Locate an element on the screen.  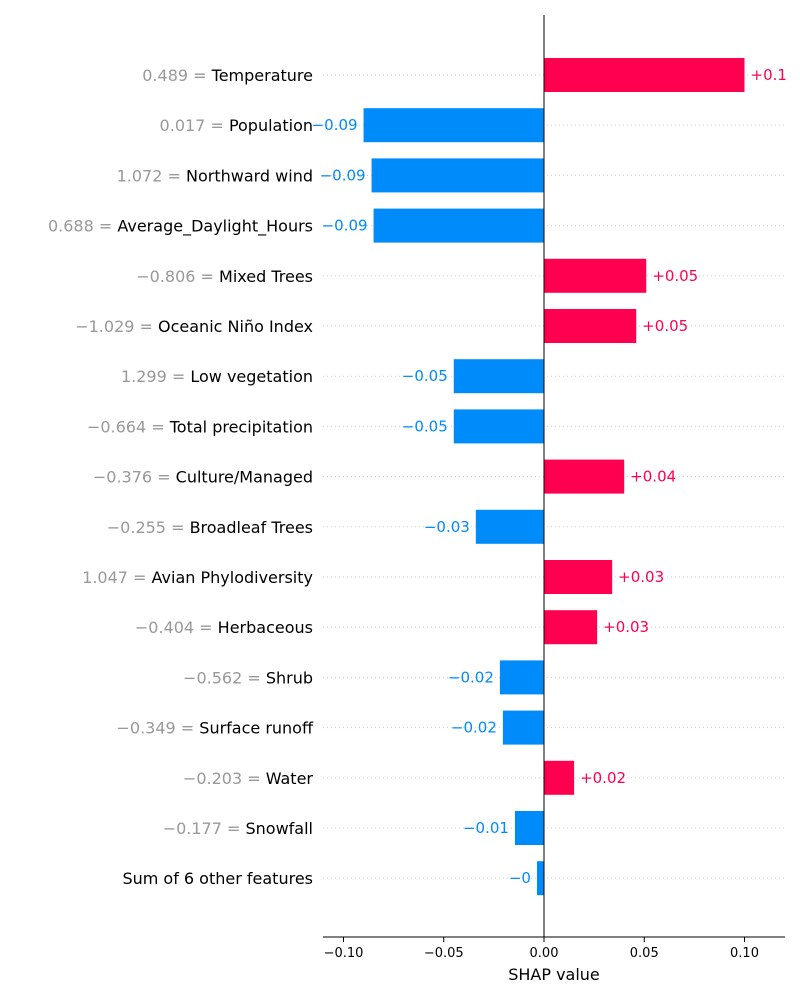
feature-label: 1.047 = Avian Phylodiversity is located at coordinates (197, 577).